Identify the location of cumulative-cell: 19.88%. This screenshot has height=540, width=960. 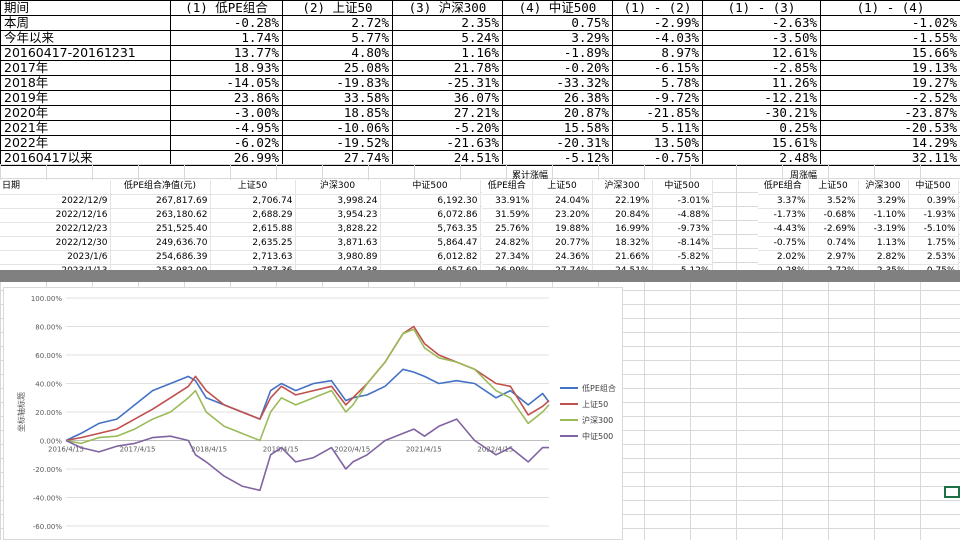
(562, 229).